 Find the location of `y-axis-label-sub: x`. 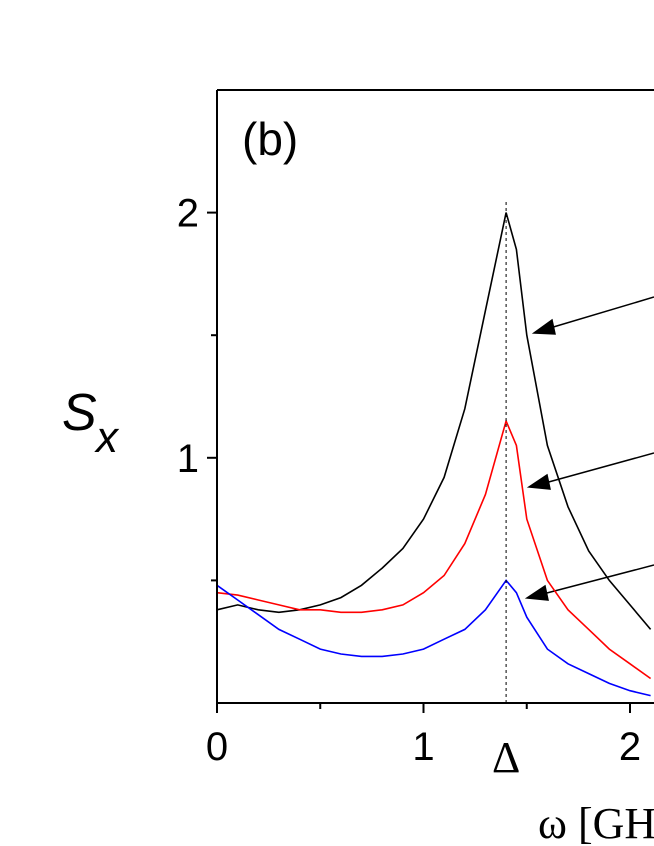

y-axis-label-sub: x is located at coordinates (107, 437).